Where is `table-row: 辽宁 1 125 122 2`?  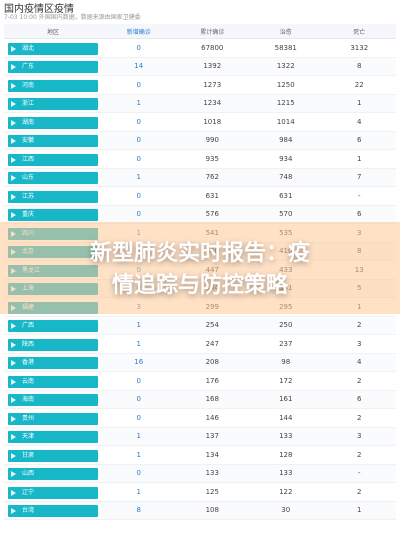
table-row: 辽宁 1 125 122 2 is located at coordinates (200, 492).